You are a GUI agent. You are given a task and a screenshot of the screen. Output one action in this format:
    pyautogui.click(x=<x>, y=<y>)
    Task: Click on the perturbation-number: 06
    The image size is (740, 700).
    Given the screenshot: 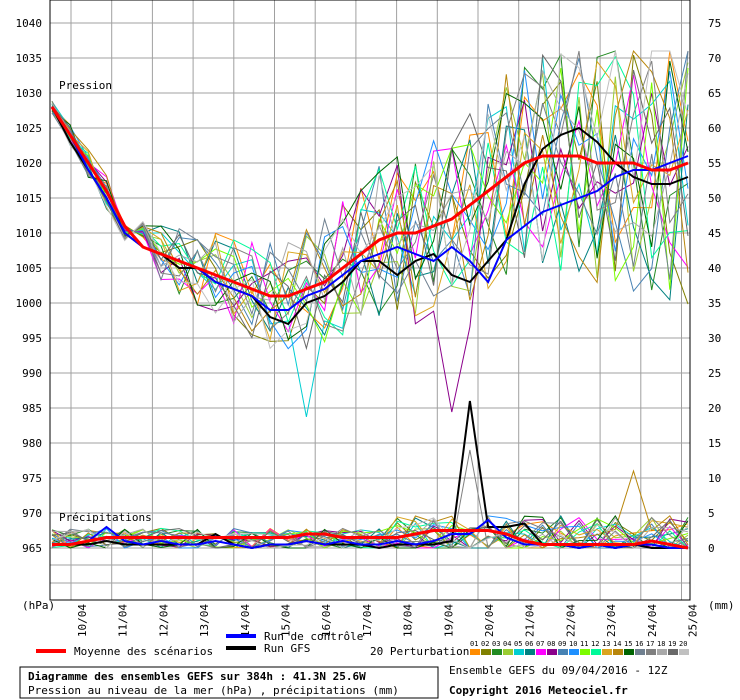 What is the action you would take?
    pyautogui.click(x=529, y=644)
    